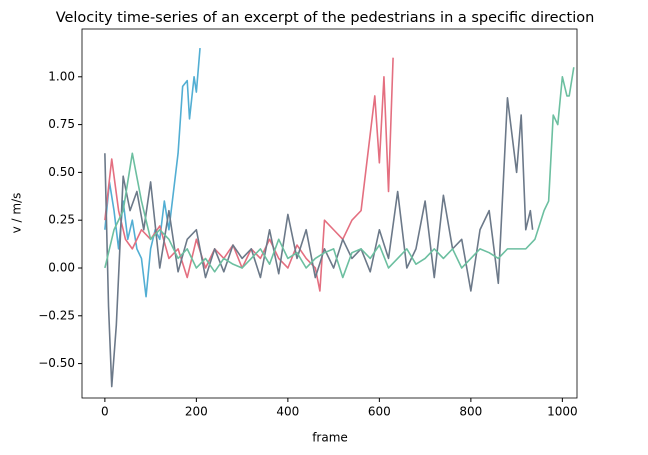 This screenshot has width=648, height=455. Describe the element at coordinates (287, 412) in the screenshot. I see `x-tick-label: 400` at that location.